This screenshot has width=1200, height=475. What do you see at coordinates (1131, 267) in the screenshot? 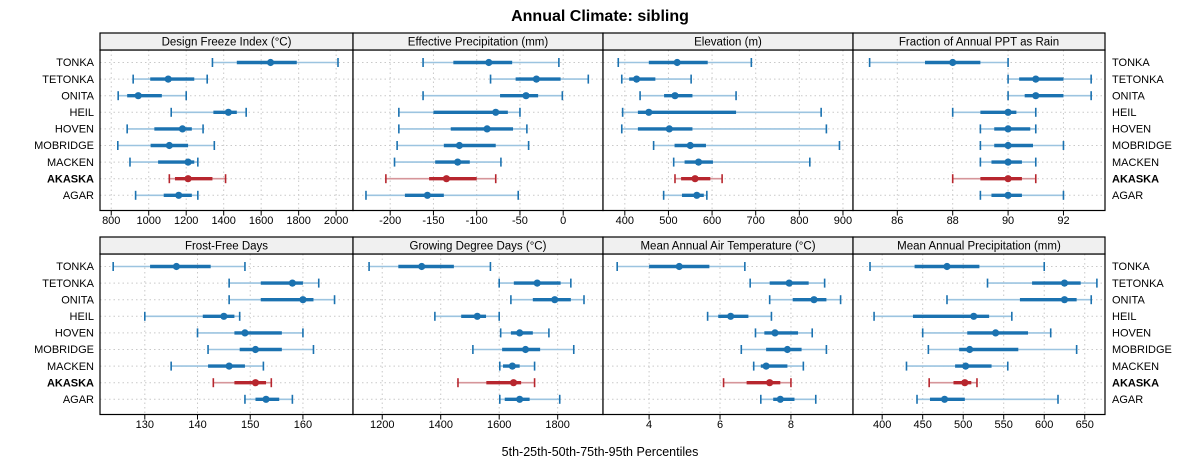
I see `site-label-tonka: TONKA` at bounding box center [1131, 267].